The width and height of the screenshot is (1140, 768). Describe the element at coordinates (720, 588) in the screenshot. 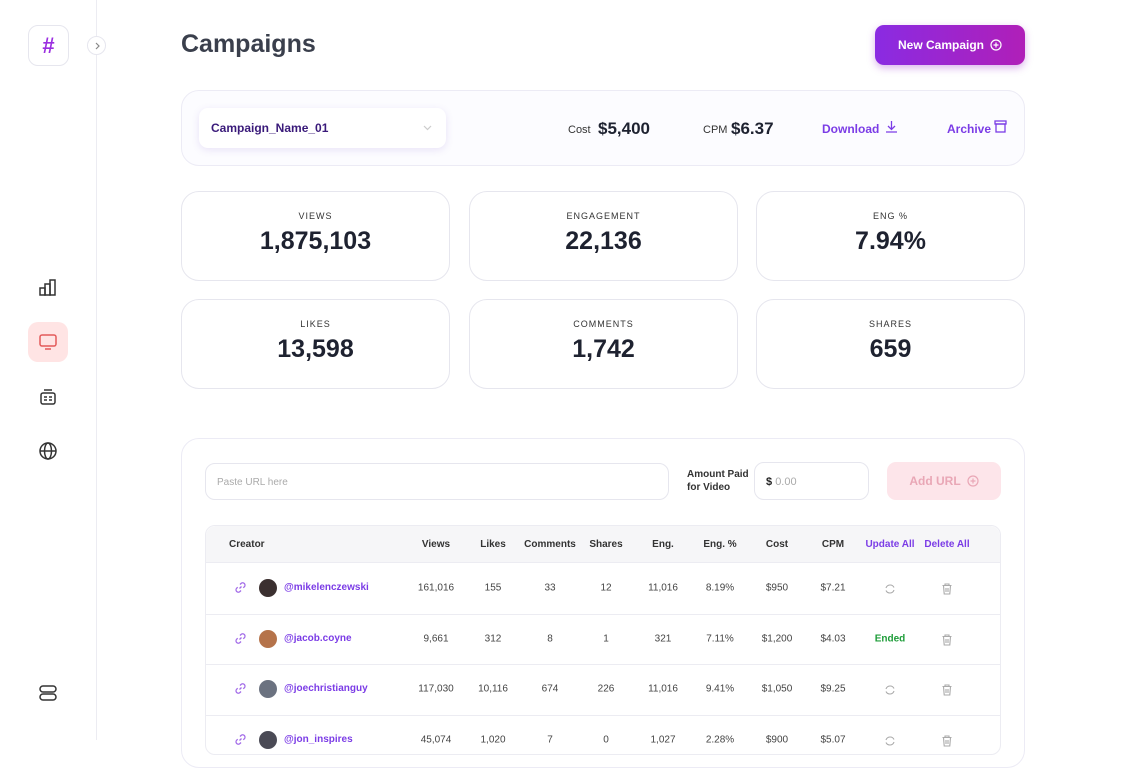

I see `table-cell: 8.19%` at that location.